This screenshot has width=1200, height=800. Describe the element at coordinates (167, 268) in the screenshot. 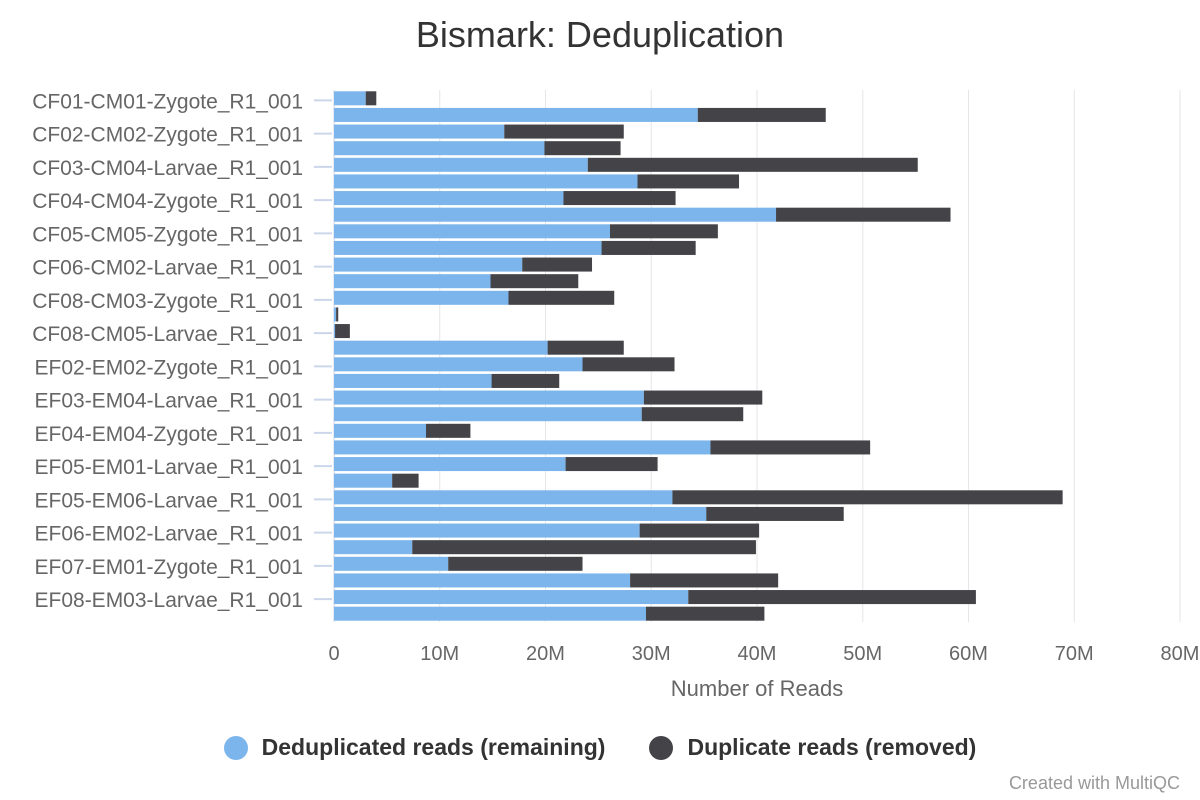

I see `y-category-label: CF06-CM02-Larvae_R1_001` at that location.